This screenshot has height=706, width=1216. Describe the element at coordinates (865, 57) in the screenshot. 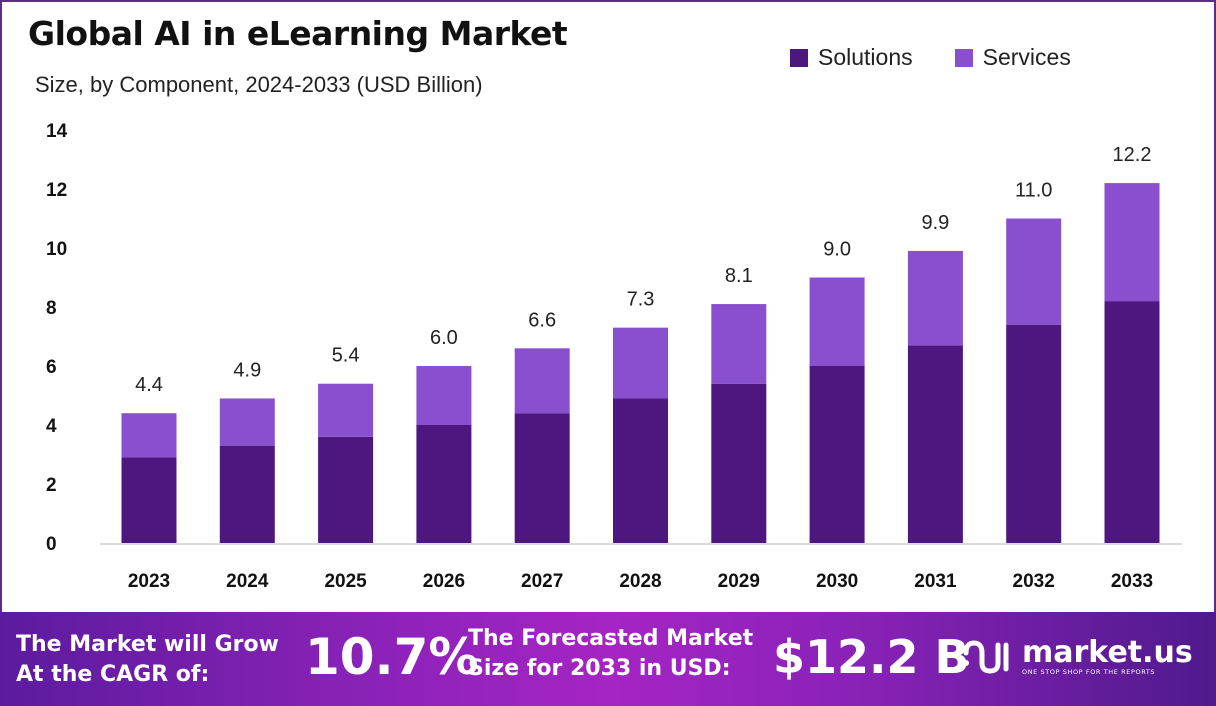

I see `legend-label-solutions: Solutions` at that location.